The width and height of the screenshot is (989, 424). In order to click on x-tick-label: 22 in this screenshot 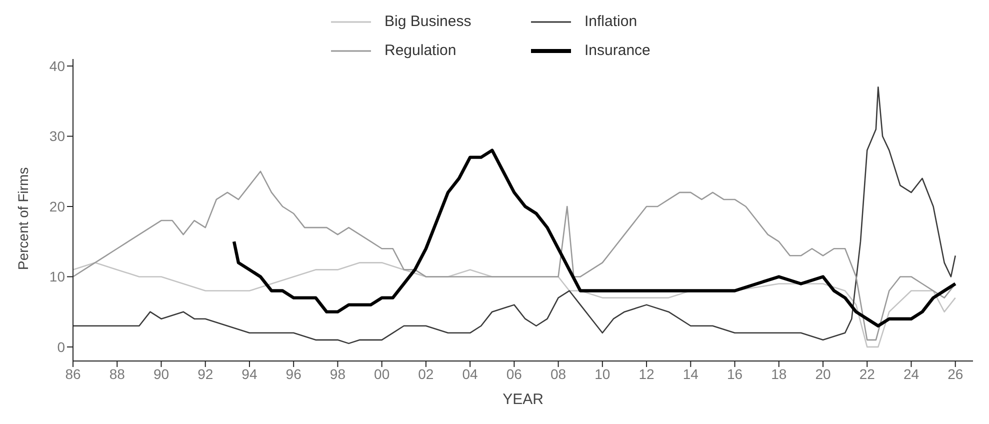, I will do `click(867, 374)`.